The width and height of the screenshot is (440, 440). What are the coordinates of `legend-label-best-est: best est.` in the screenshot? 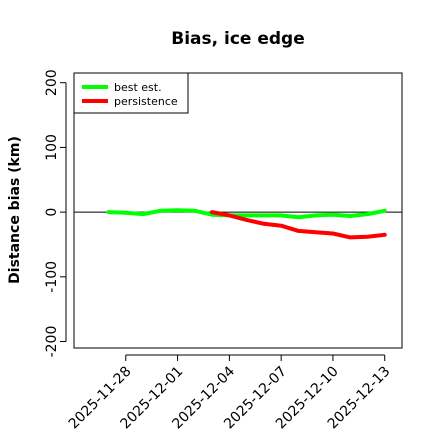 It's located at (138, 87).